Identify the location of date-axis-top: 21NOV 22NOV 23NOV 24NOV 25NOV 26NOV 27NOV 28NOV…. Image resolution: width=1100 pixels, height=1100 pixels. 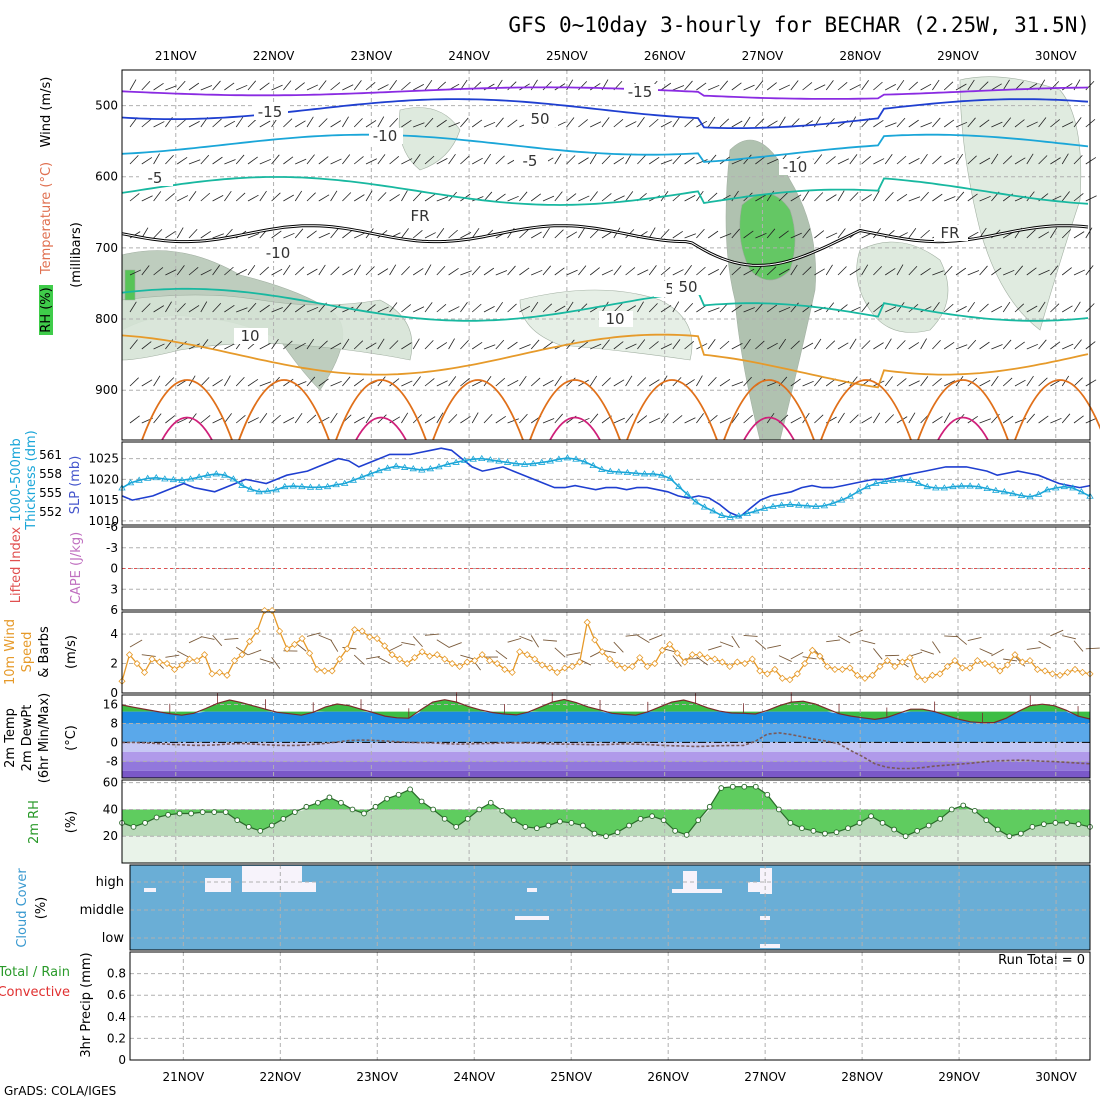
(616, 56).